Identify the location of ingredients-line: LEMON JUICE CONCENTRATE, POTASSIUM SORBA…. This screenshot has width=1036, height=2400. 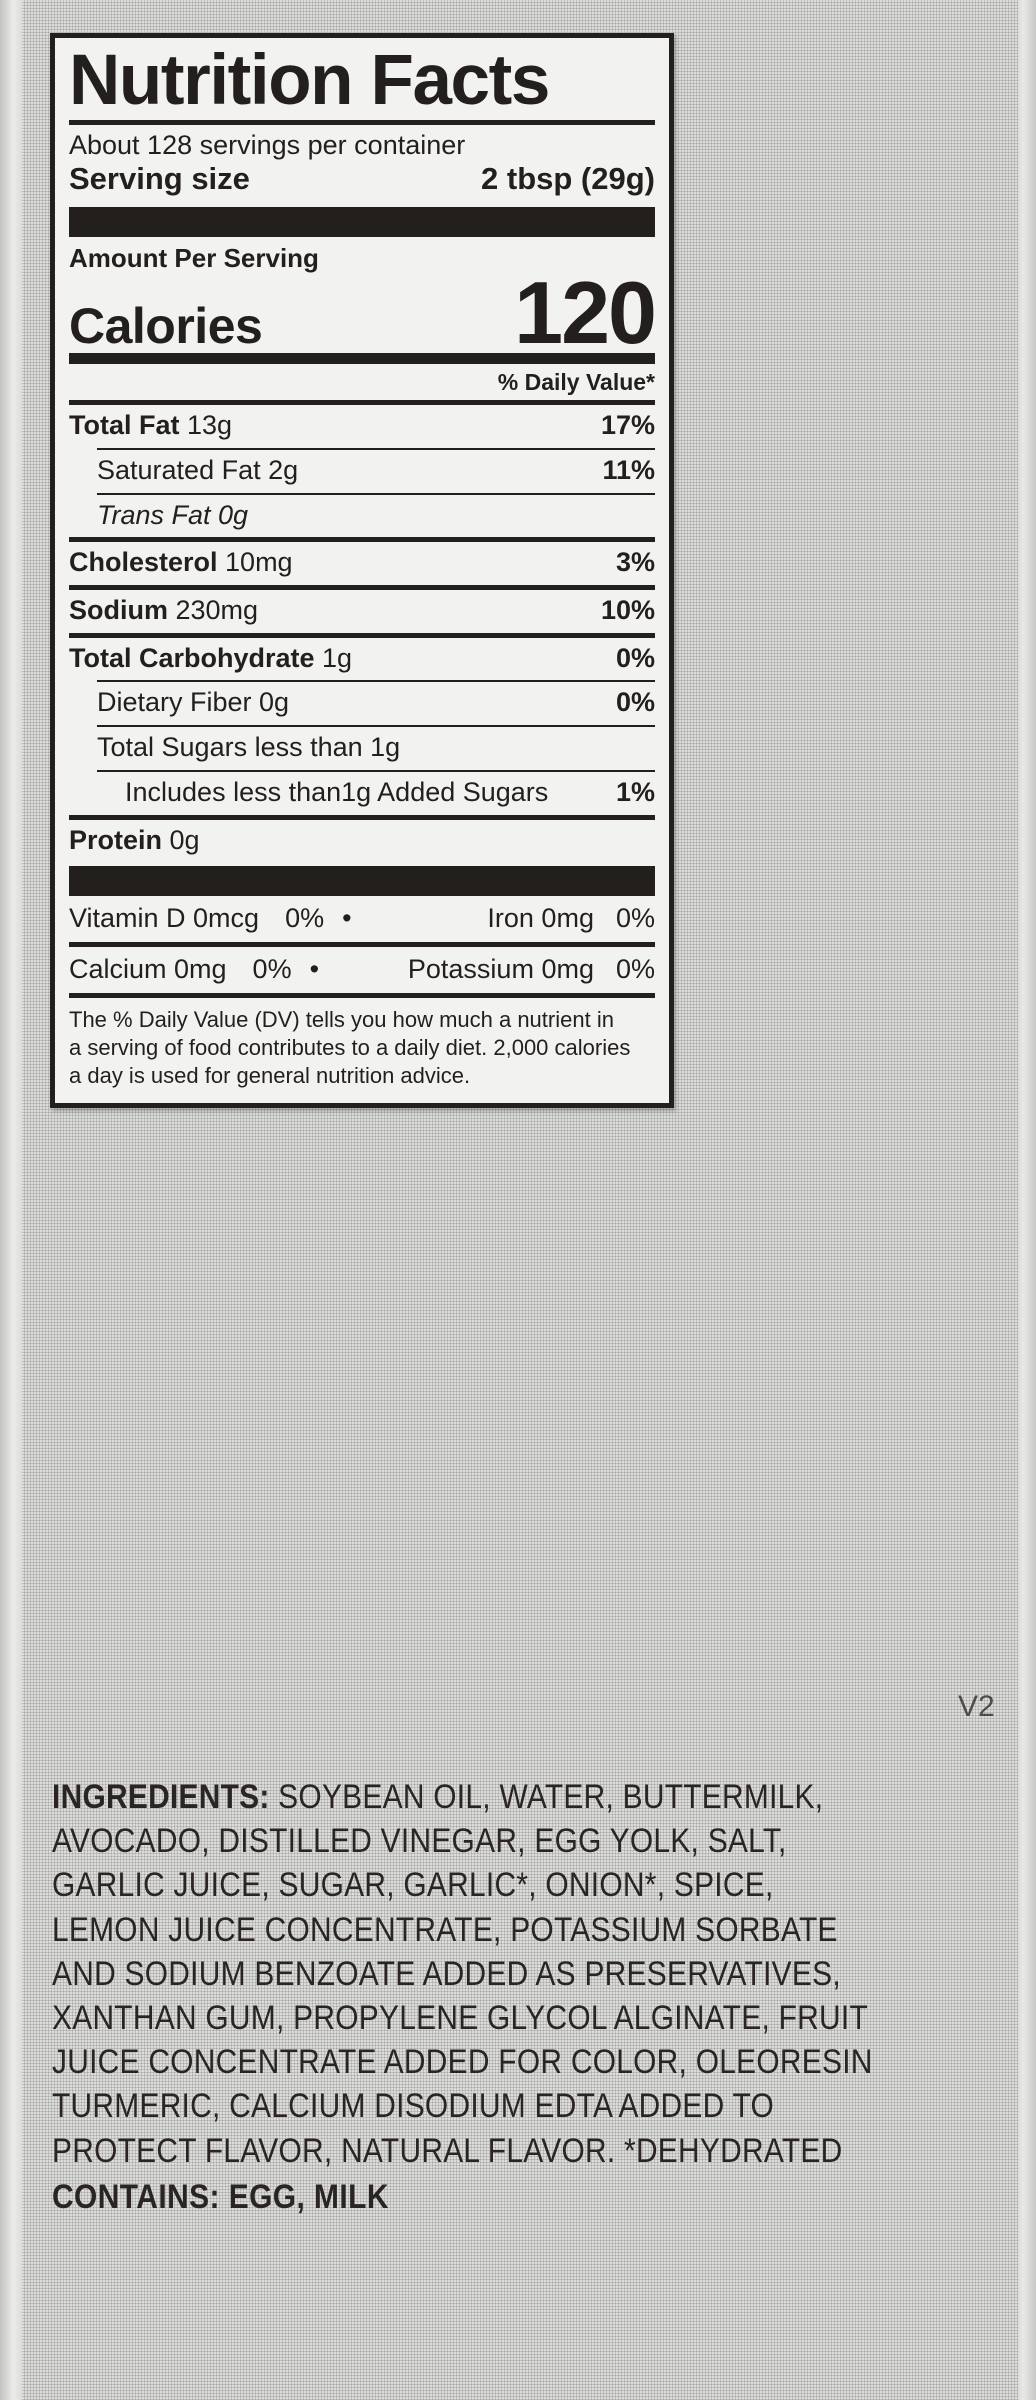
(445, 1929).